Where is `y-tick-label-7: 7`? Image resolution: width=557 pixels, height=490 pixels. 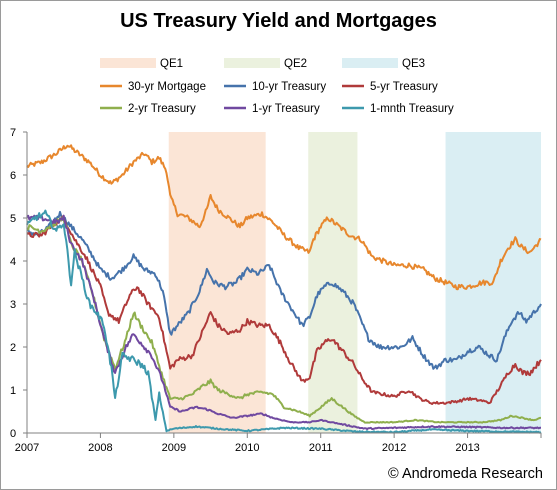
y-tick-label-7: 7 is located at coordinates (13, 133).